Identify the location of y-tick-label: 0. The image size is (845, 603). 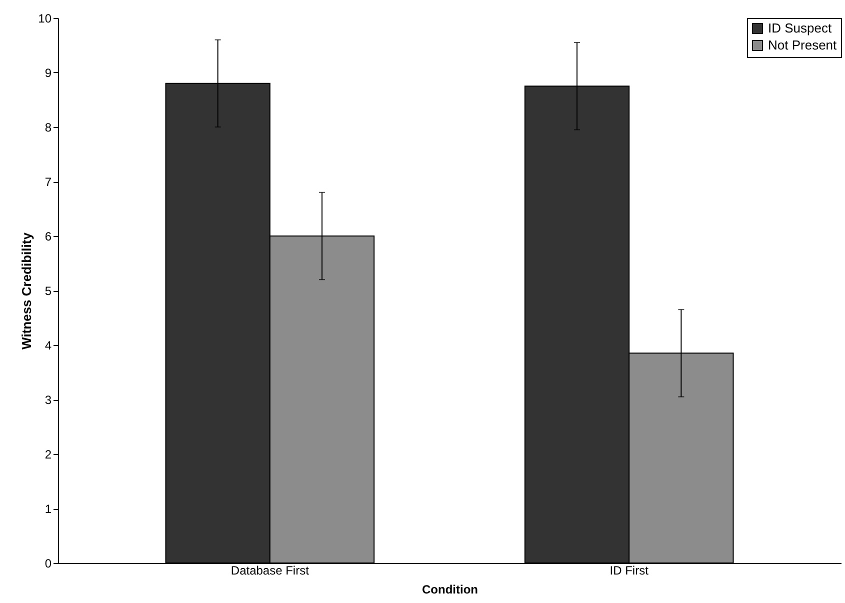
(48, 563).